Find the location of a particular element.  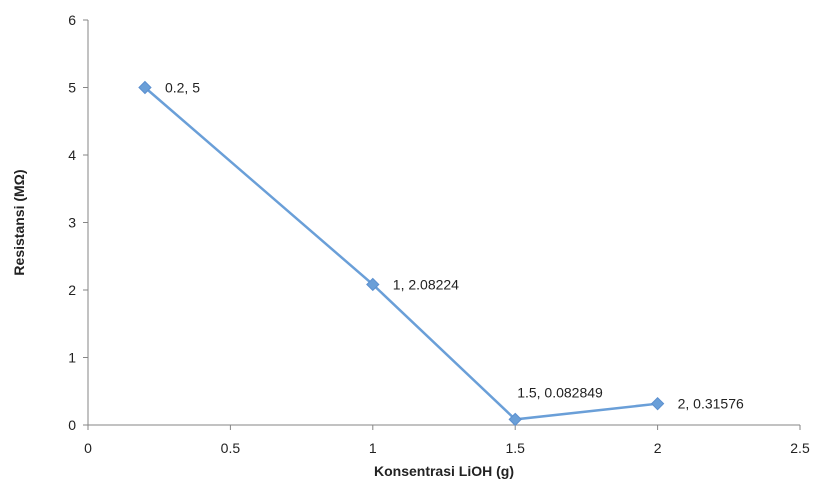

y-tick-label: 5 is located at coordinates (72, 88).